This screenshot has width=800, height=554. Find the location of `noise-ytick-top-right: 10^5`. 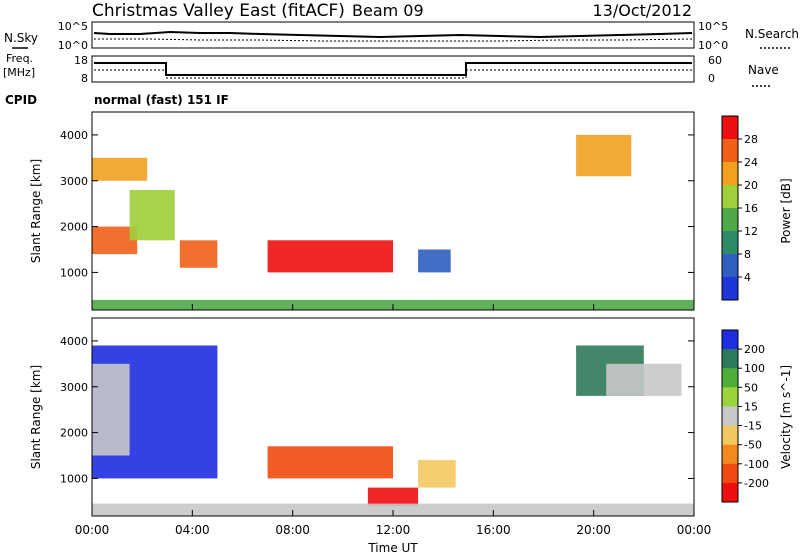

noise-ytick-top-right: 10^5 is located at coordinates (713, 26).